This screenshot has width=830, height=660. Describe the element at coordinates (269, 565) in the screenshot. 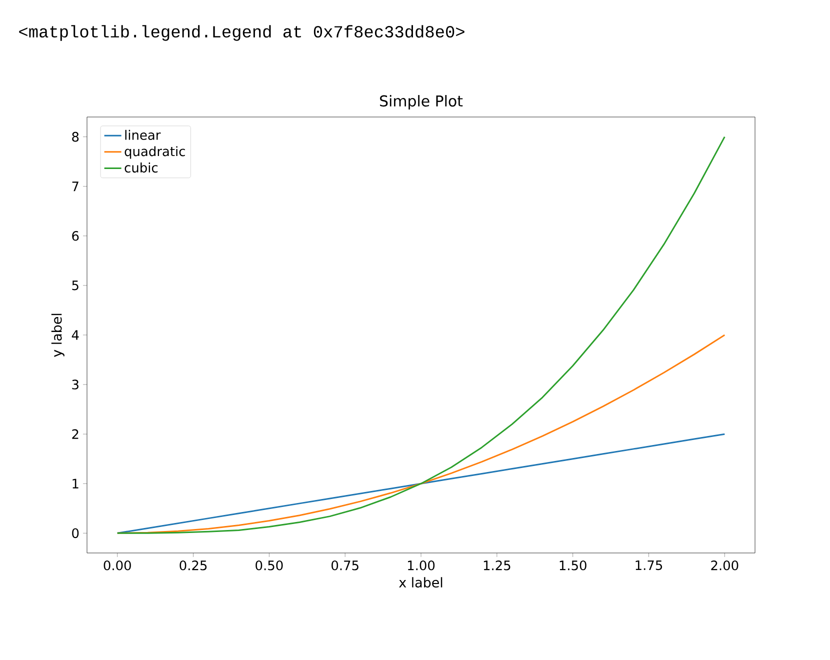

I see `x-tick-label: 0.50` at that location.